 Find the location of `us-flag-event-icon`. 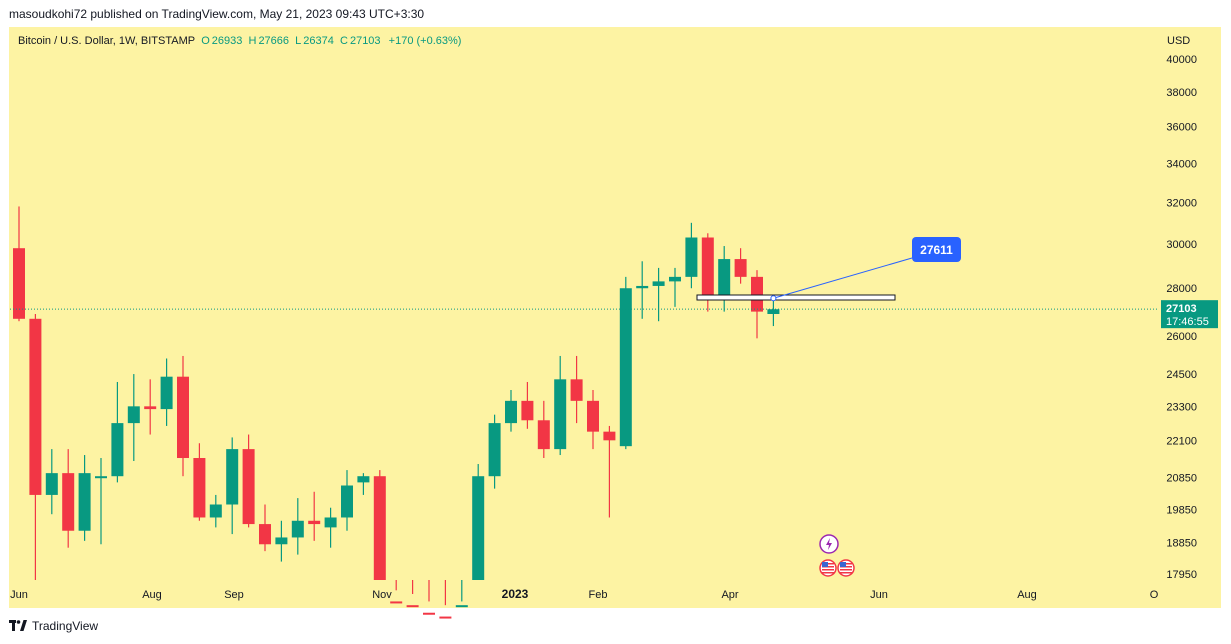

us-flag-event-icon is located at coordinates (846, 568).